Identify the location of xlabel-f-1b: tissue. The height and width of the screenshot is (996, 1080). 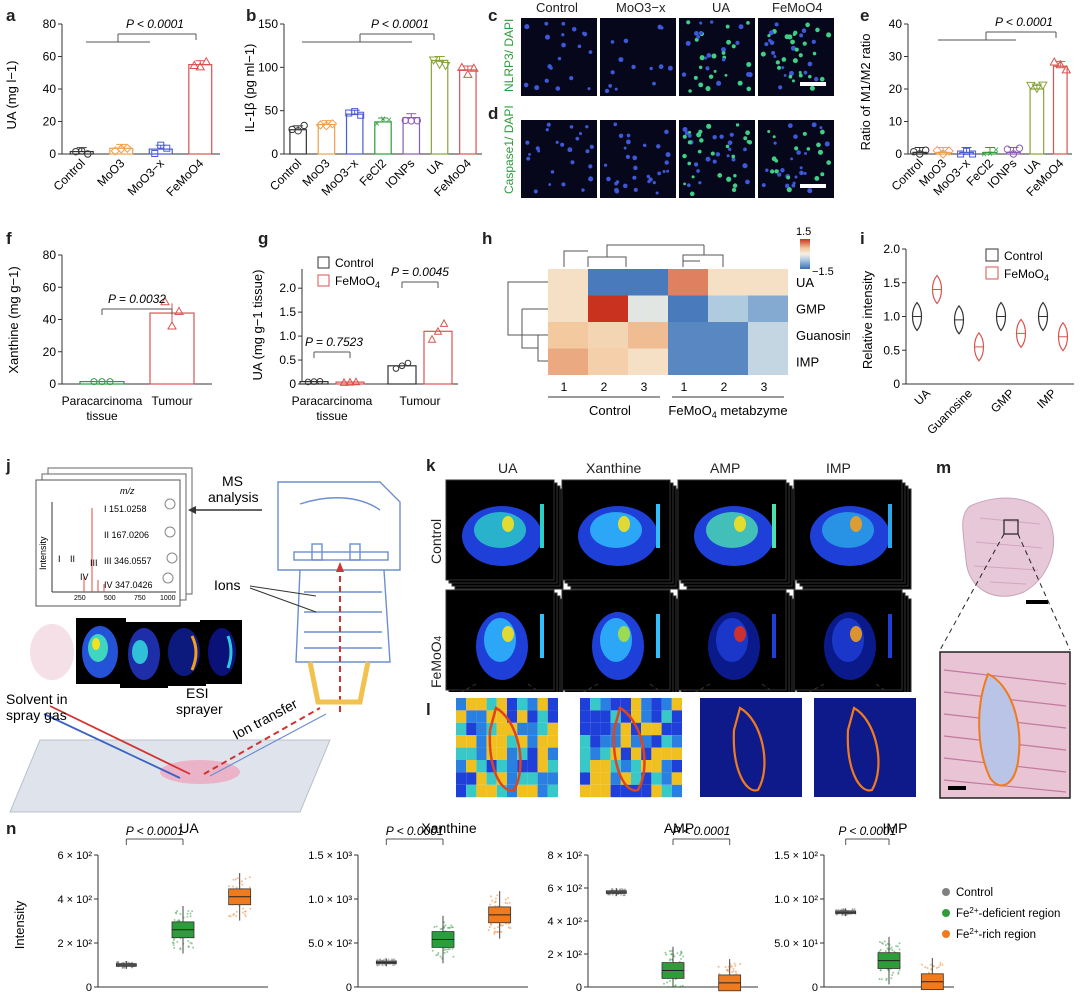
(102, 416).